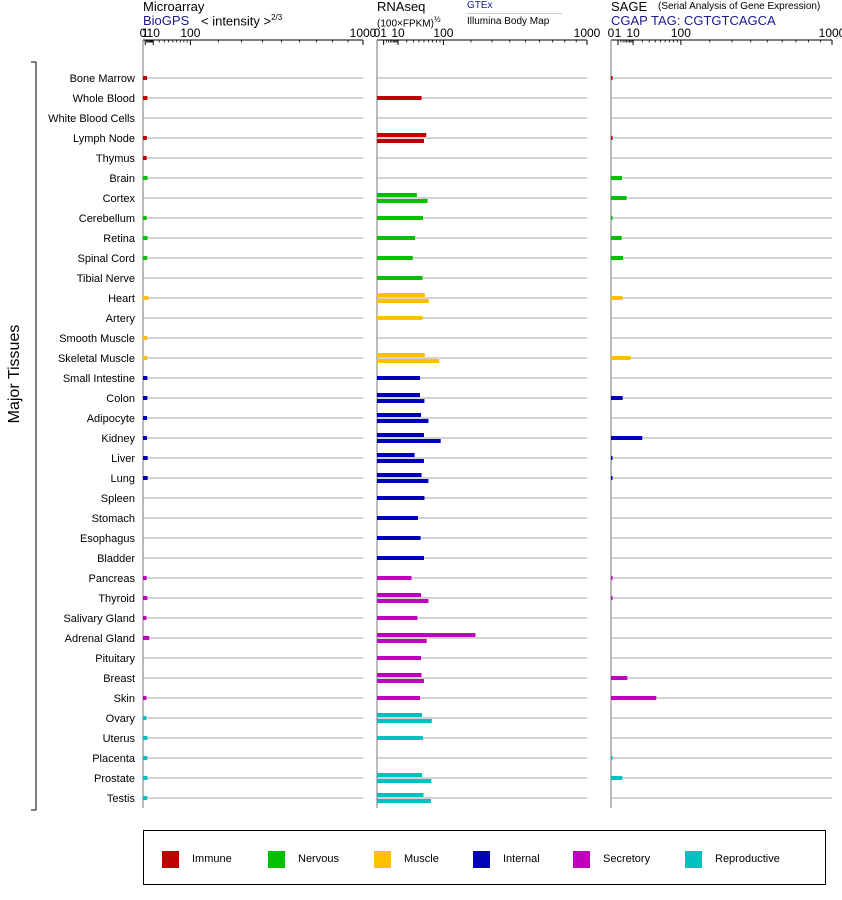  Describe the element at coordinates (145, 618) in the screenshot. I see `bar-microarray-salivary-gland` at that location.